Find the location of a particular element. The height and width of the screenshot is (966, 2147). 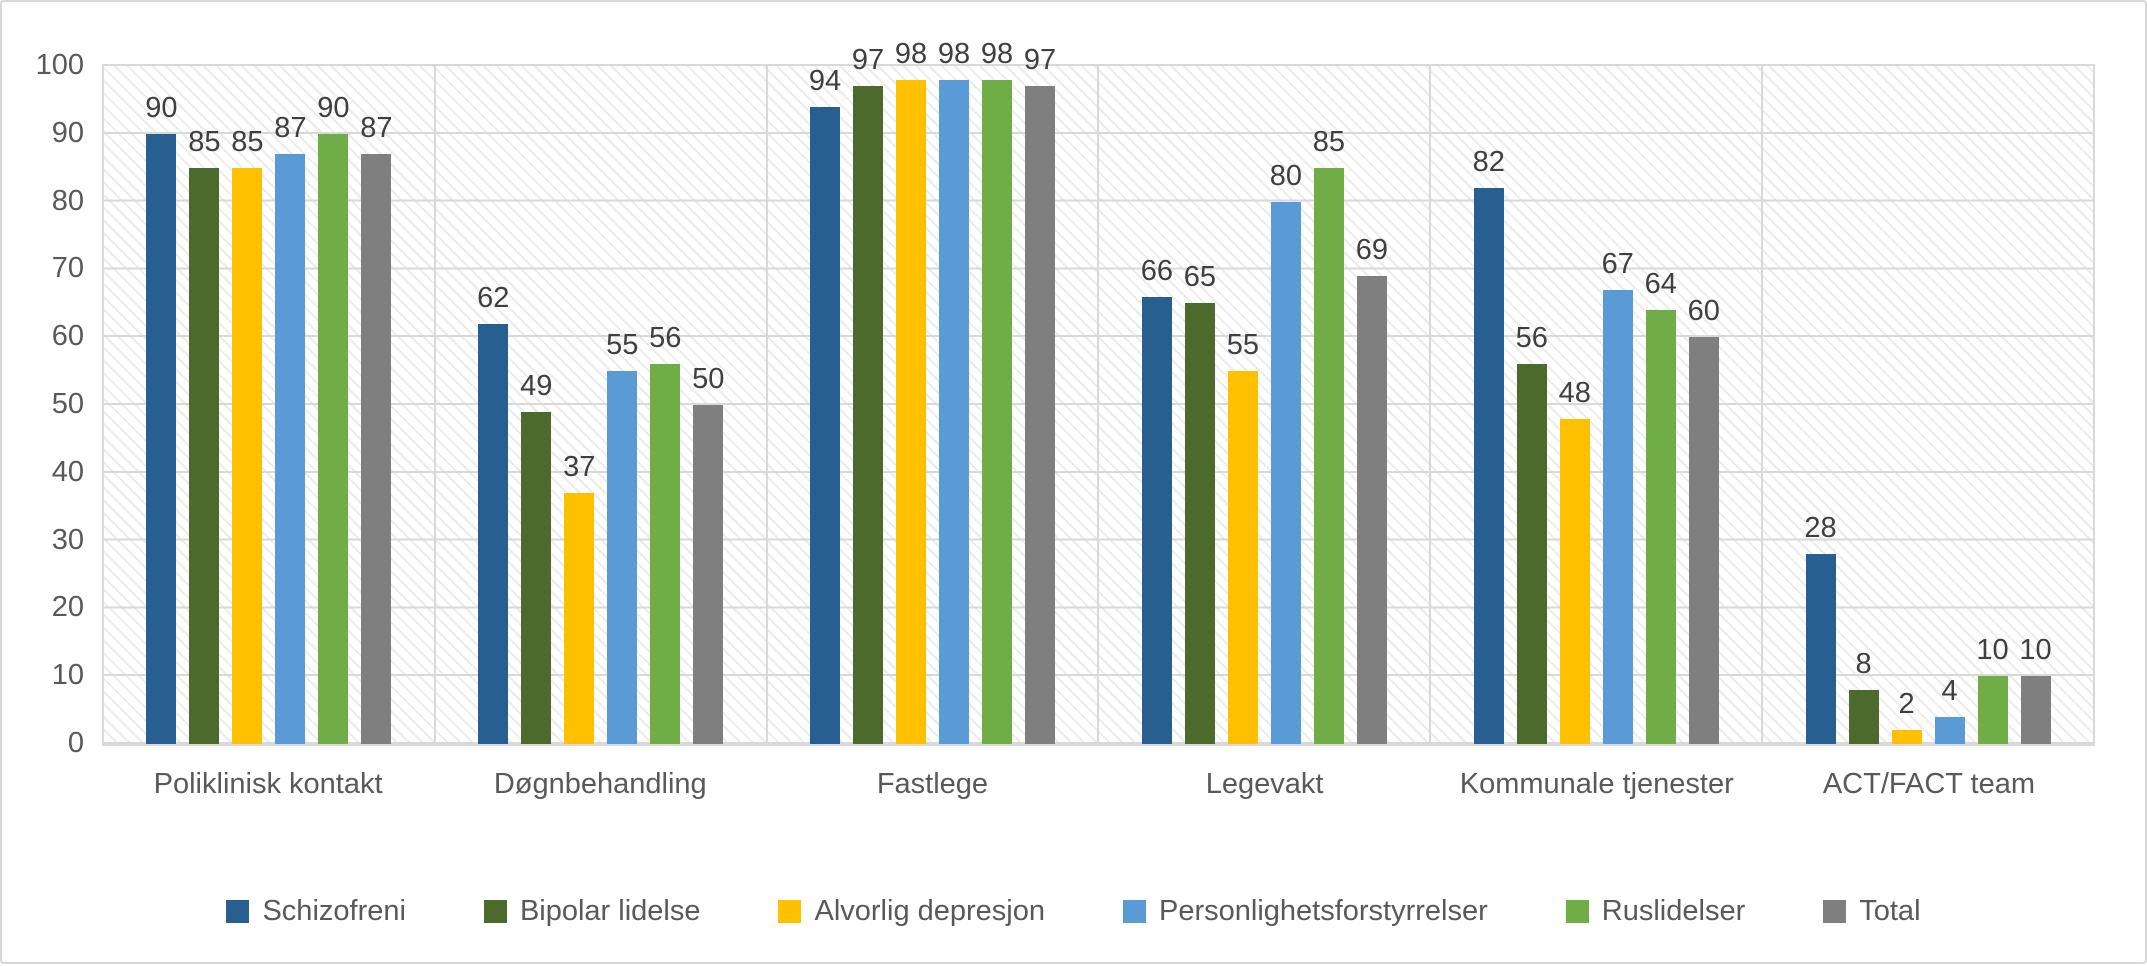

bar-value-label: 66 is located at coordinates (1157, 270).